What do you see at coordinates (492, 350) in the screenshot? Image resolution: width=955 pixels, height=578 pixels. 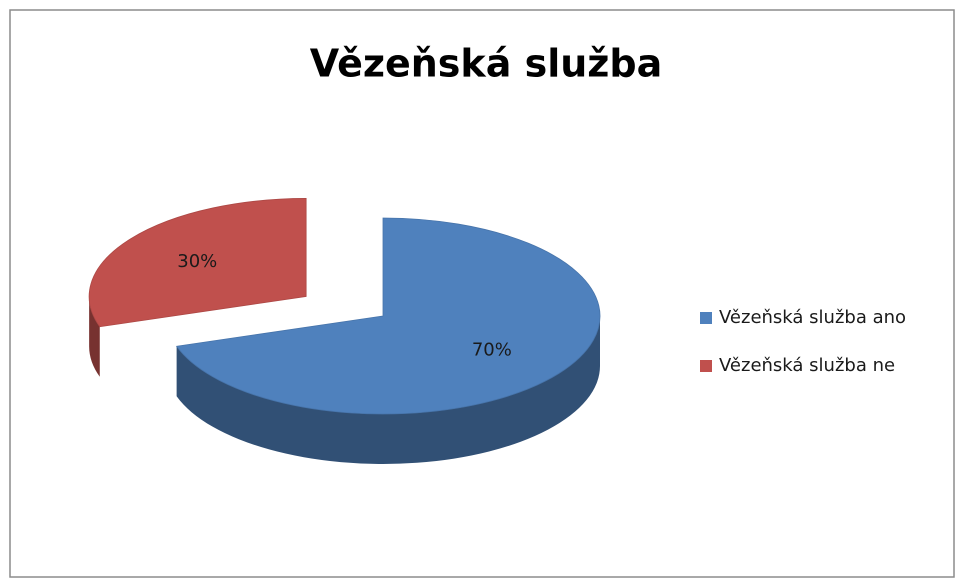 I see `data-label: 70%` at bounding box center [492, 350].